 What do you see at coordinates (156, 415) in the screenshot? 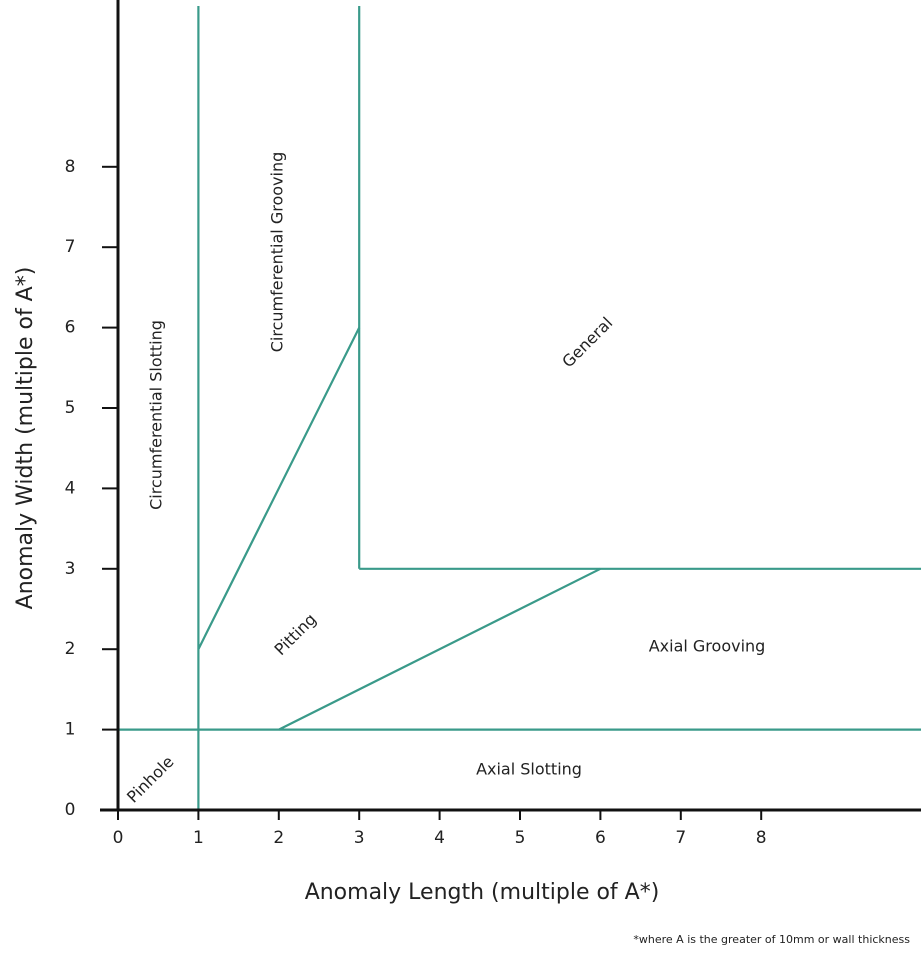
I see `region-label: Circumferential Slotting` at bounding box center [156, 415].